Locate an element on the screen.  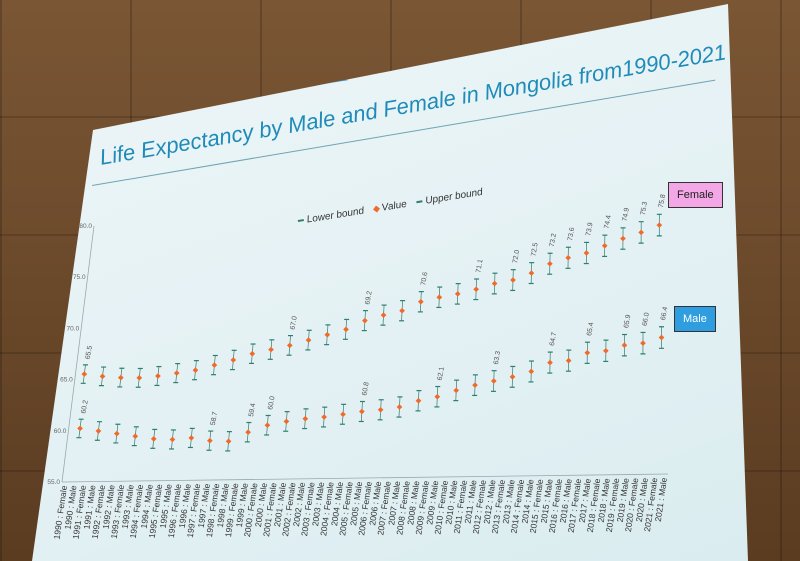
female-1994-value-point is located at coordinates (158, 376).